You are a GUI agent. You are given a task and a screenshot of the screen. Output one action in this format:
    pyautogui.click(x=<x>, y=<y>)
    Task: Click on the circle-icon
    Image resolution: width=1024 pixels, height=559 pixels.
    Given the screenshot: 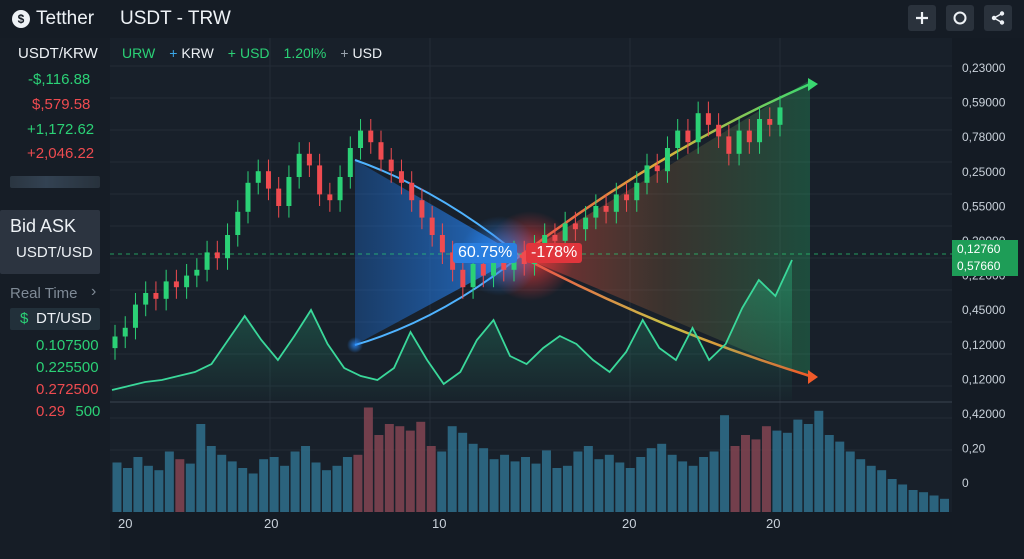 What is the action you would take?
    pyautogui.click(x=960, y=18)
    